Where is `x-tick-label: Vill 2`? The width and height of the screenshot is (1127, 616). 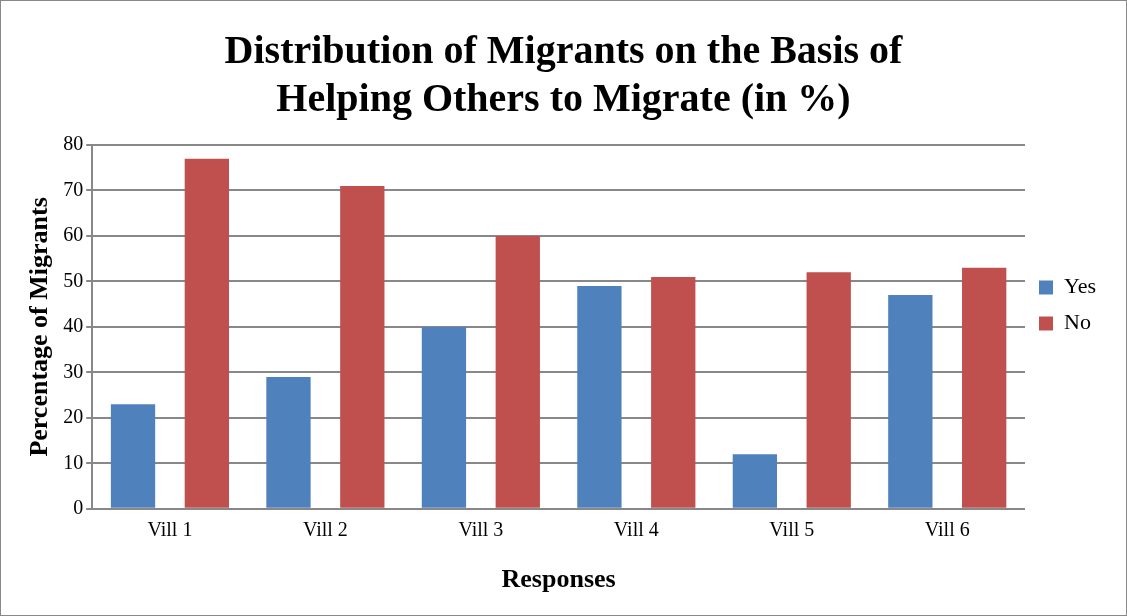 x-tick-label: Vill 2 is located at coordinates (325, 529).